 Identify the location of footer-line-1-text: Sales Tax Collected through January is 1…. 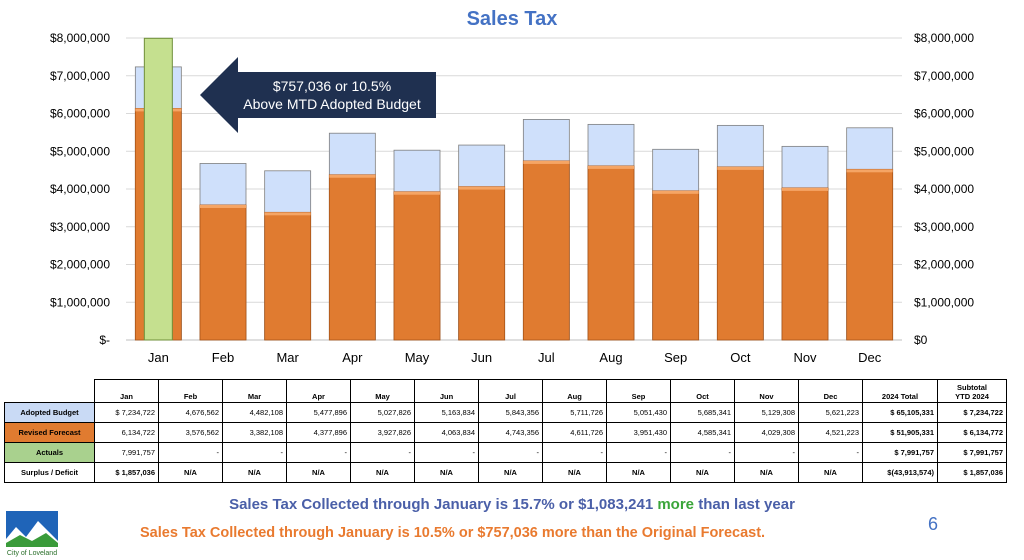
(441, 504).